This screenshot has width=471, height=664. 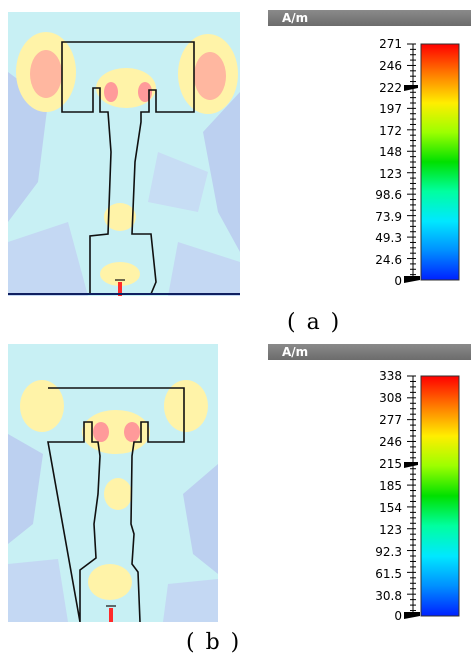 What do you see at coordinates (390, 152) in the screenshot?
I see `tick-label: 148` at bounding box center [390, 152].